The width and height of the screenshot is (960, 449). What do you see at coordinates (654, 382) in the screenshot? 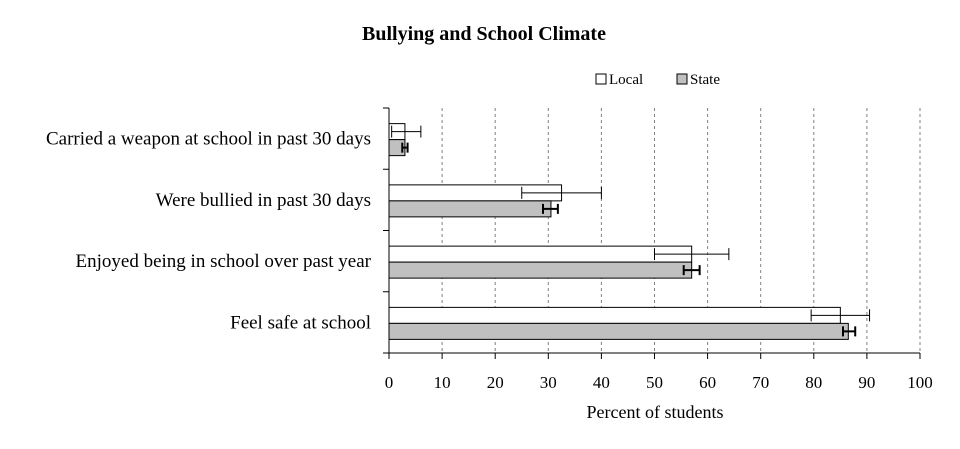
I see `x-tick-label: 50` at bounding box center [654, 382].